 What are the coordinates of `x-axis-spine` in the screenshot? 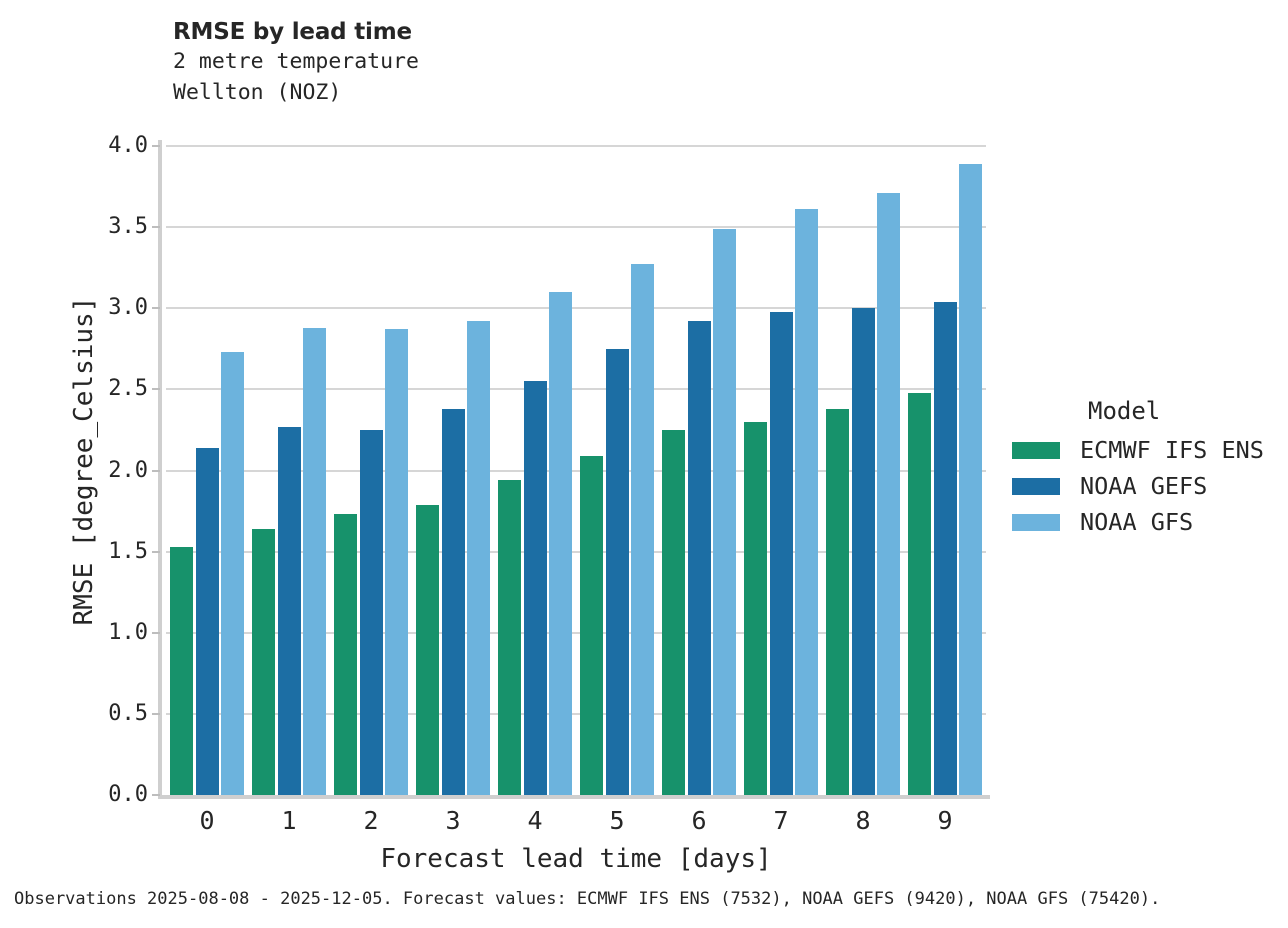 It's located at (574, 797).